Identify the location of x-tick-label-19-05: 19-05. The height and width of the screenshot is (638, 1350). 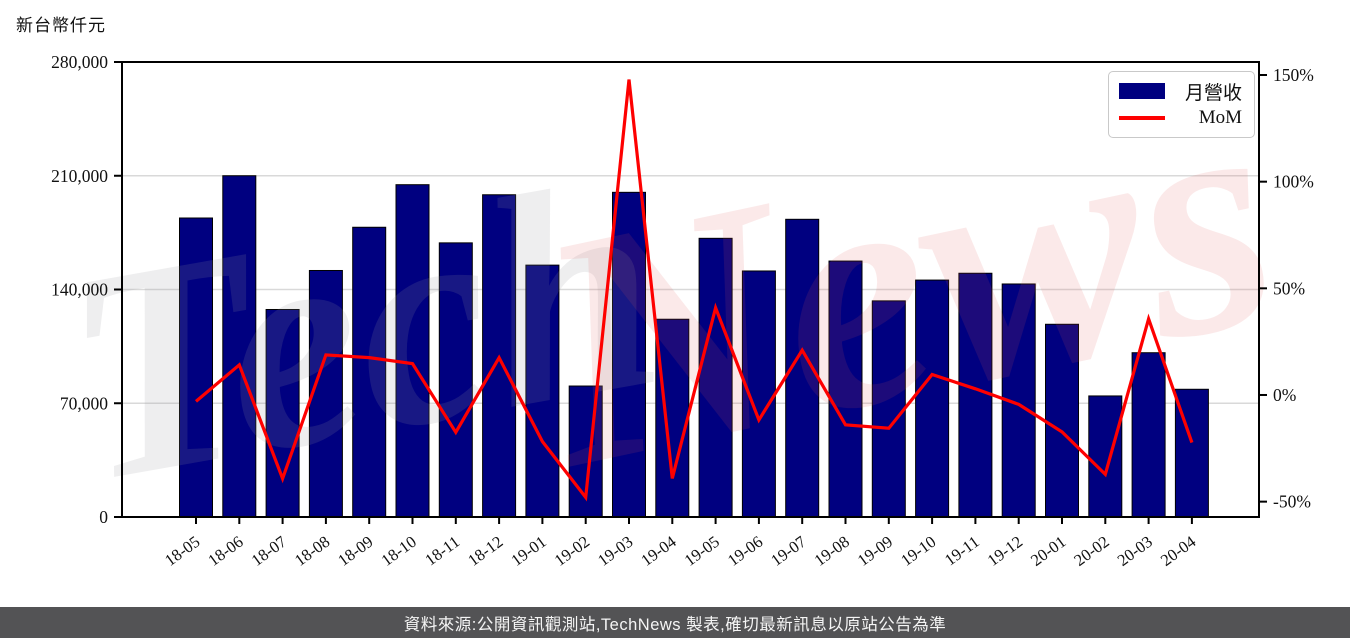
(702, 551).